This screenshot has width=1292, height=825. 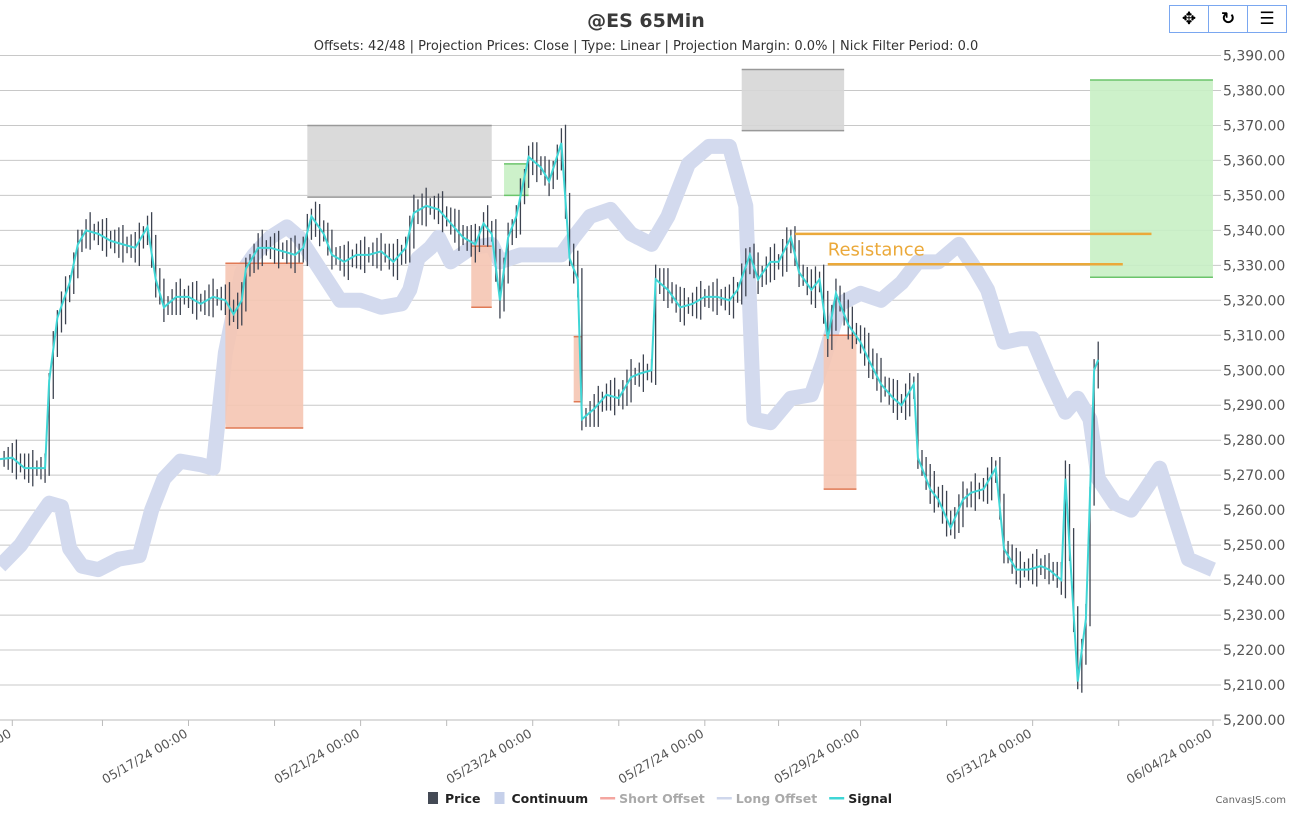 I want to click on y-tick-label: 5,250.00, so click(x=1254, y=546).